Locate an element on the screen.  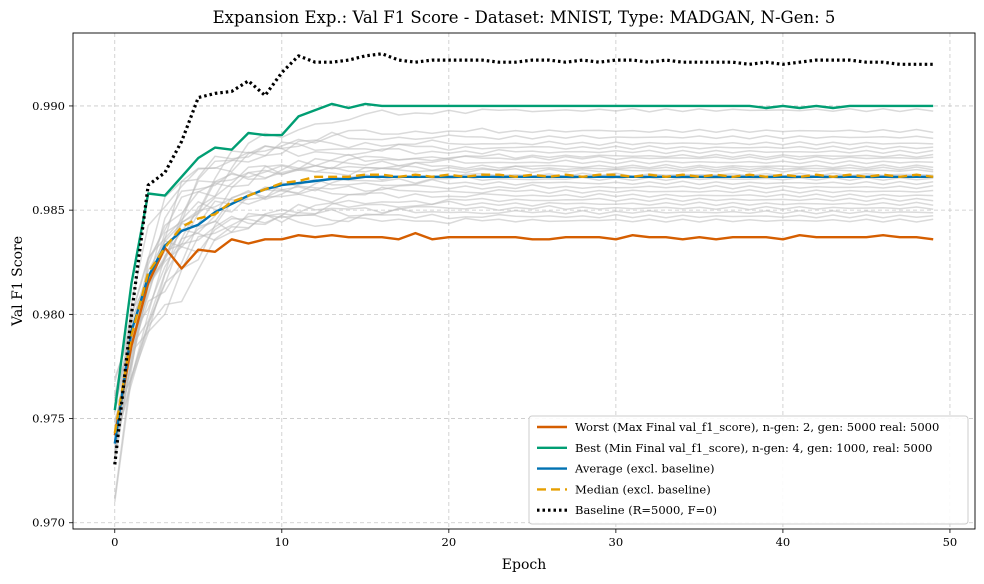
y-tick-label: 0.970 is located at coordinates (48, 523).